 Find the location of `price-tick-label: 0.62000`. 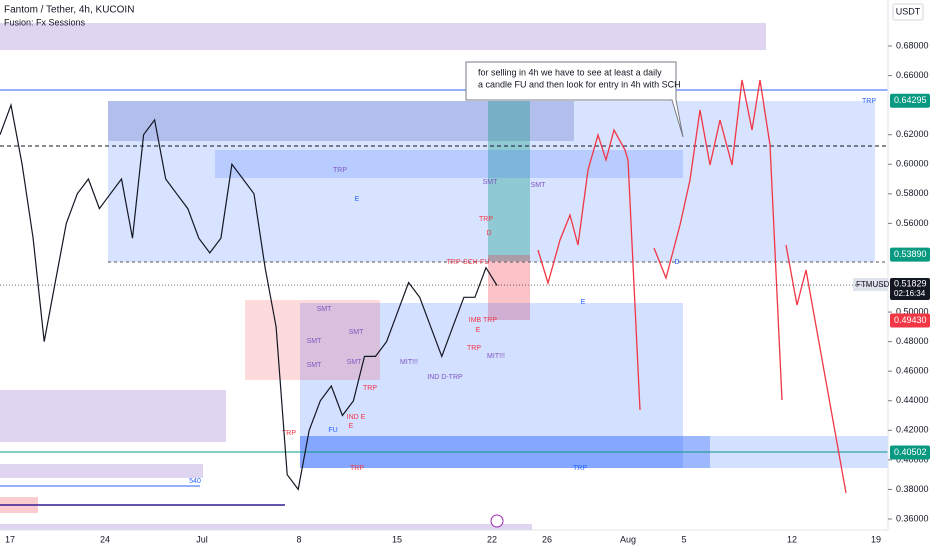

price-tick-label: 0.62000 is located at coordinates (912, 134).